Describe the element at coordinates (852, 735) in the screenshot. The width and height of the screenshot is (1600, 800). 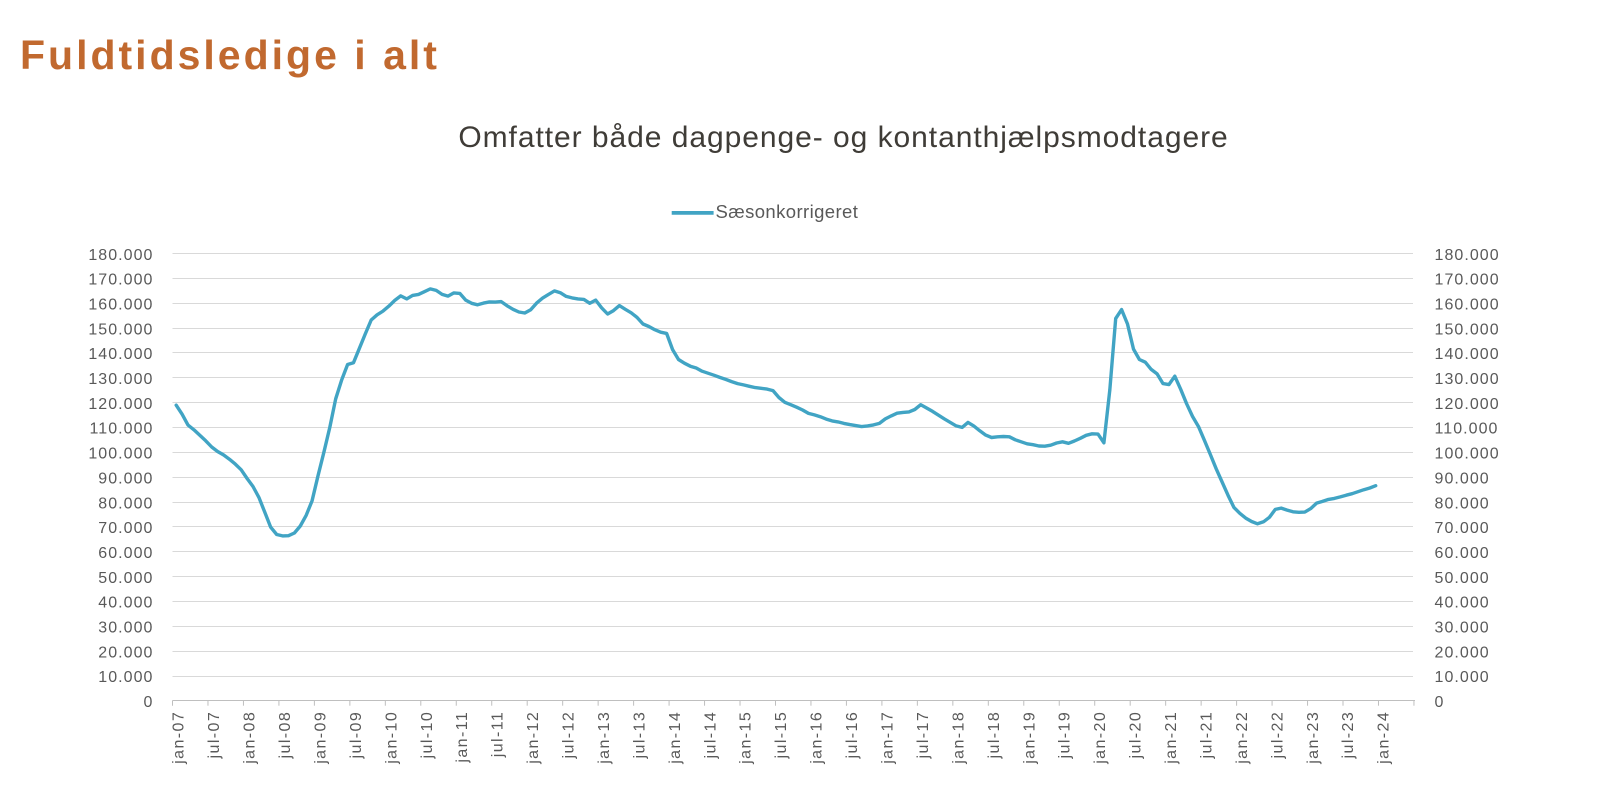
I see `svg-text: jul-16` at that location.